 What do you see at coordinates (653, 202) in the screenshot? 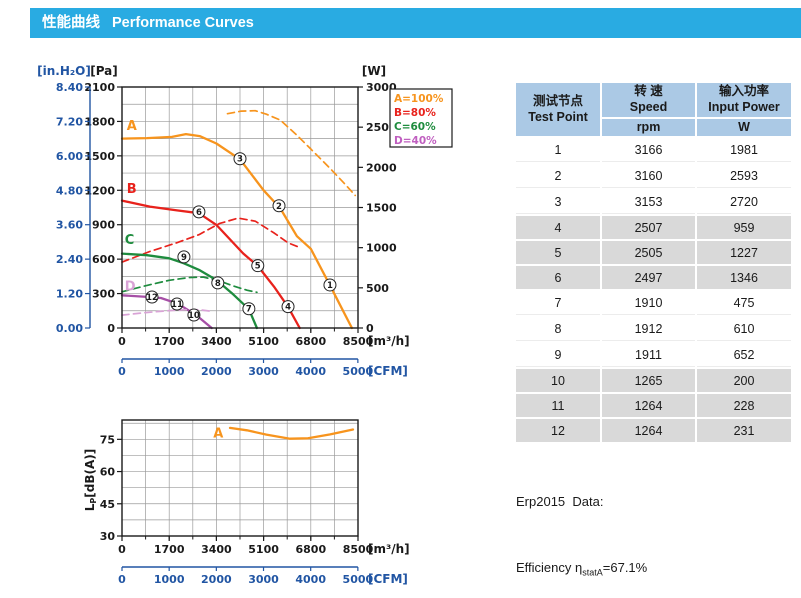
I see `table-row: 3 3153 2720` at bounding box center [653, 202].